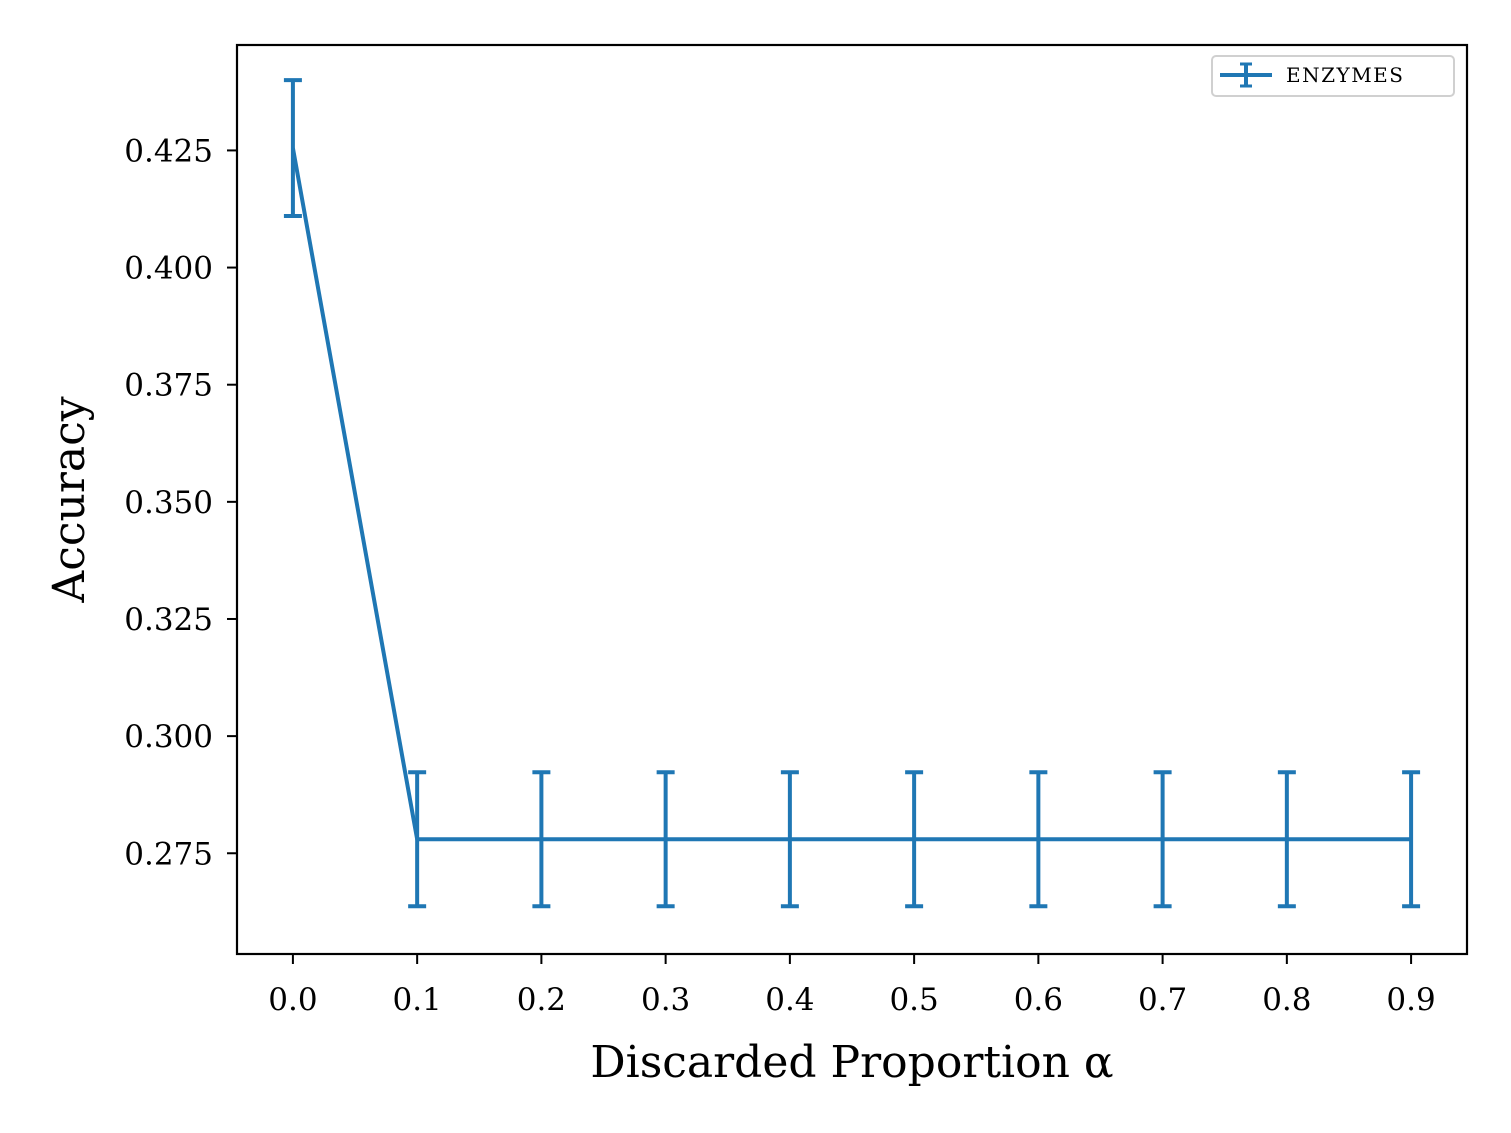 The width and height of the screenshot is (1511, 1133). What do you see at coordinates (168, 503) in the screenshot?
I see `y-tick-label: 0.350` at bounding box center [168, 503].